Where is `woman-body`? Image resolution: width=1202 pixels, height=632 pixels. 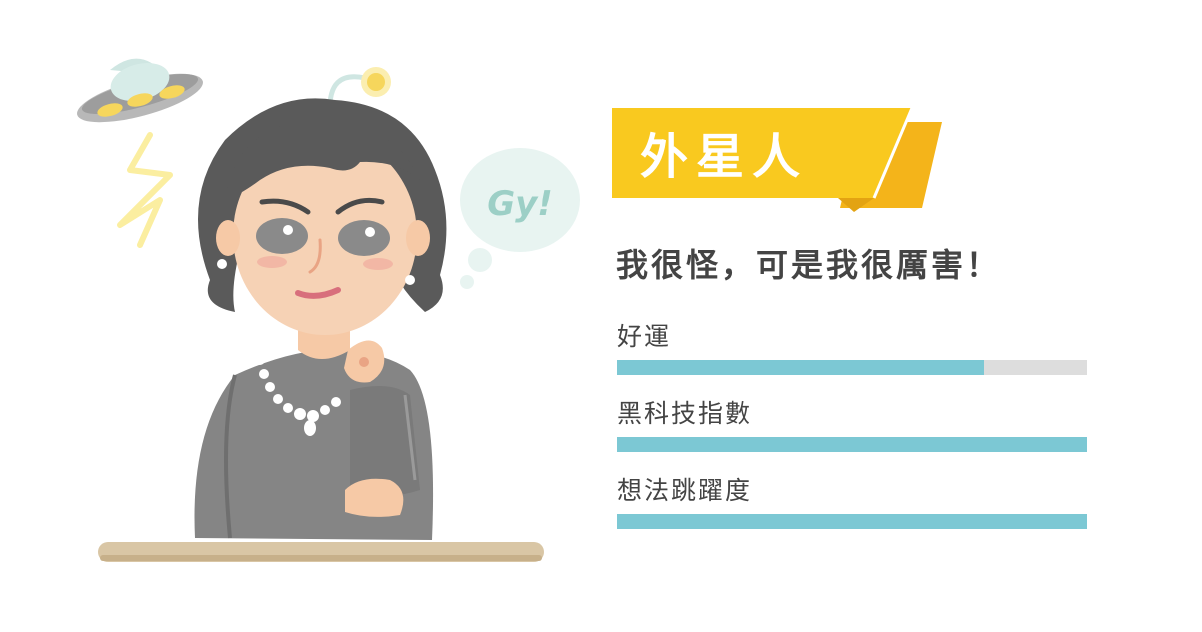 woman-body is located at coordinates (314, 430).